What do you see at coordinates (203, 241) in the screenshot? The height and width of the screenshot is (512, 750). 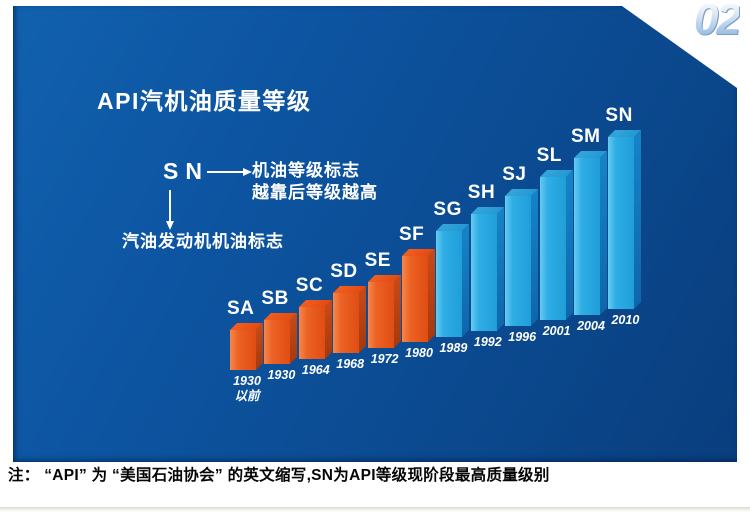 I see `engine-oil-mark-label: 汽油发动机机油标志` at bounding box center [203, 241].